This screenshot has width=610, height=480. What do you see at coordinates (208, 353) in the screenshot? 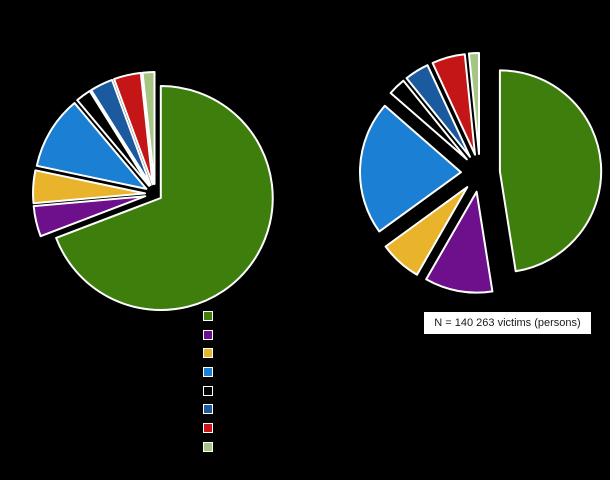
I see `legend-swatch-yellow` at bounding box center [208, 353].